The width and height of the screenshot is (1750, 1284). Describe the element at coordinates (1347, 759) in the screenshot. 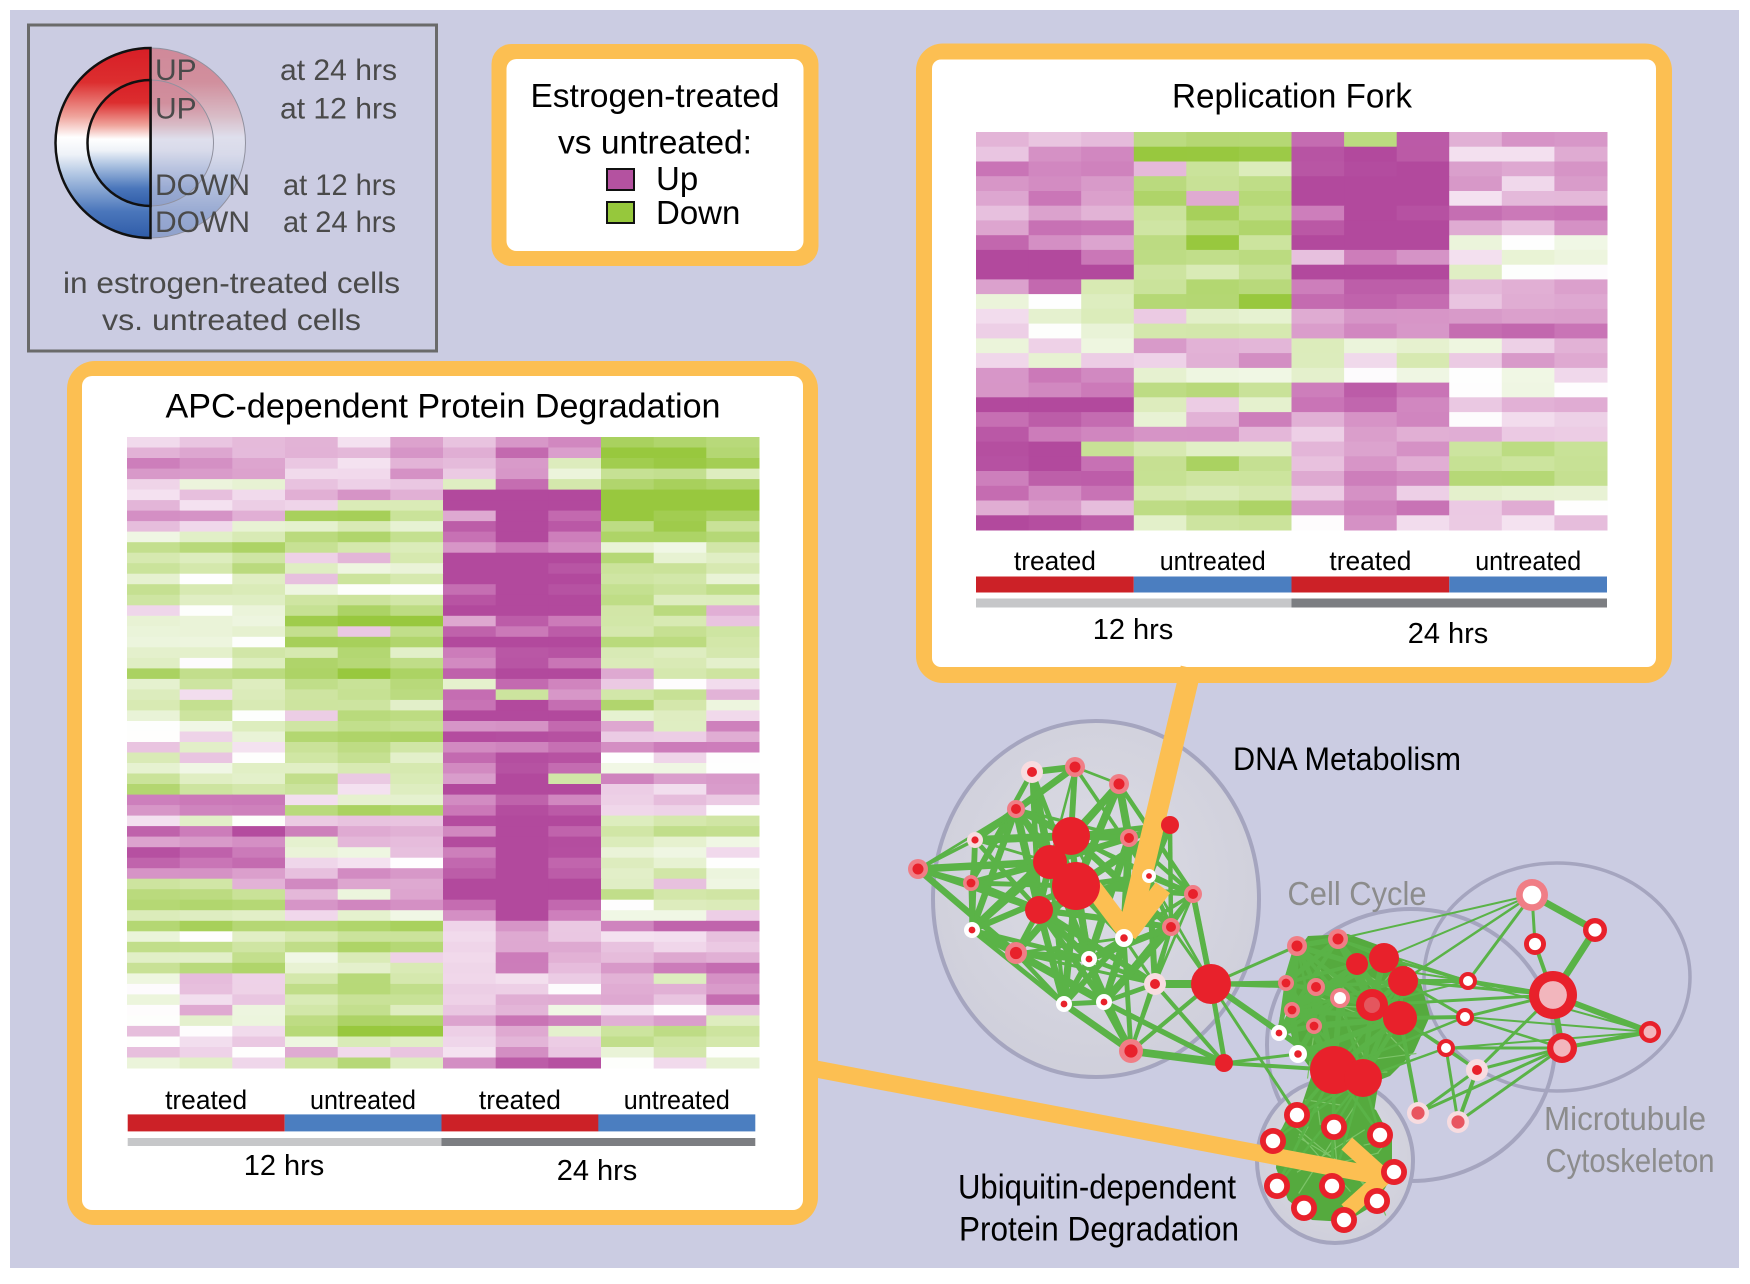

I see `svg-text: DNA Metabolism` at that location.